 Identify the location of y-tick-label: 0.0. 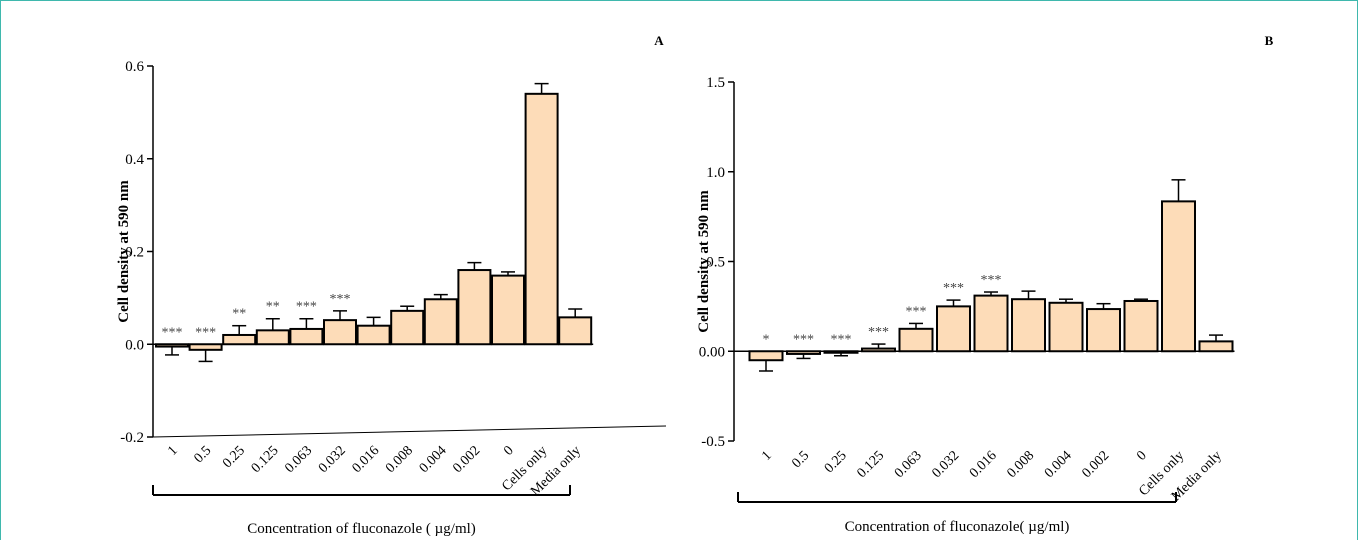
(134, 345).